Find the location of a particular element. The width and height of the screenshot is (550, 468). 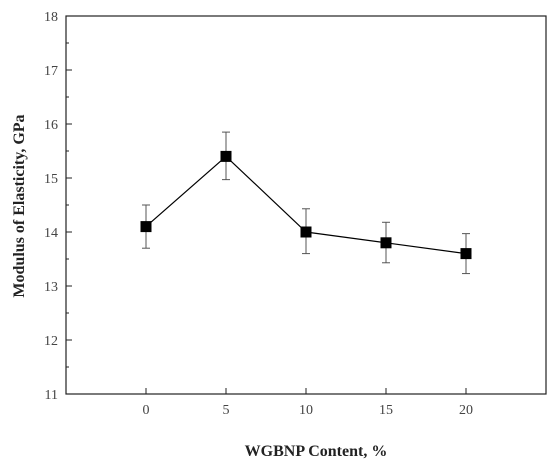

x-axis-title: WGBNP Content, % is located at coordinates (316, 451).